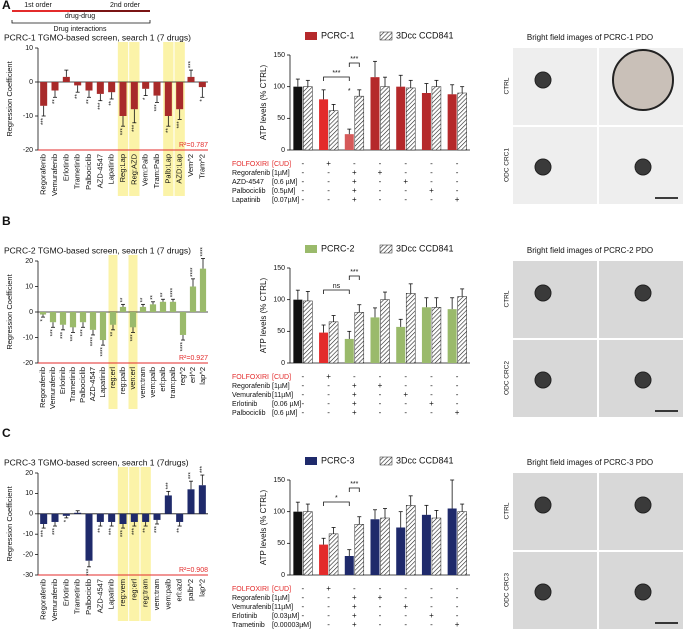  I want to click on image-row-label: ODC CRC1, so click(507, 165).